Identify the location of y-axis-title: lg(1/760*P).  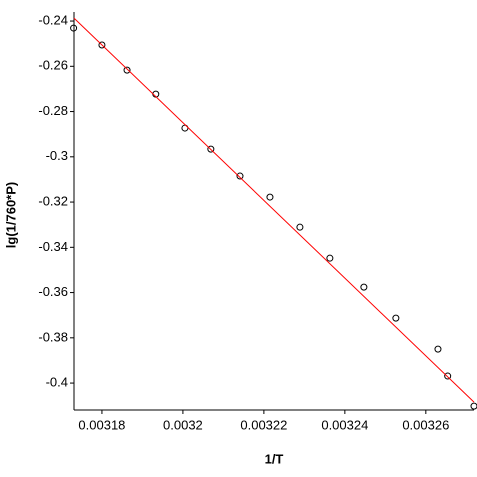
(10, 215).